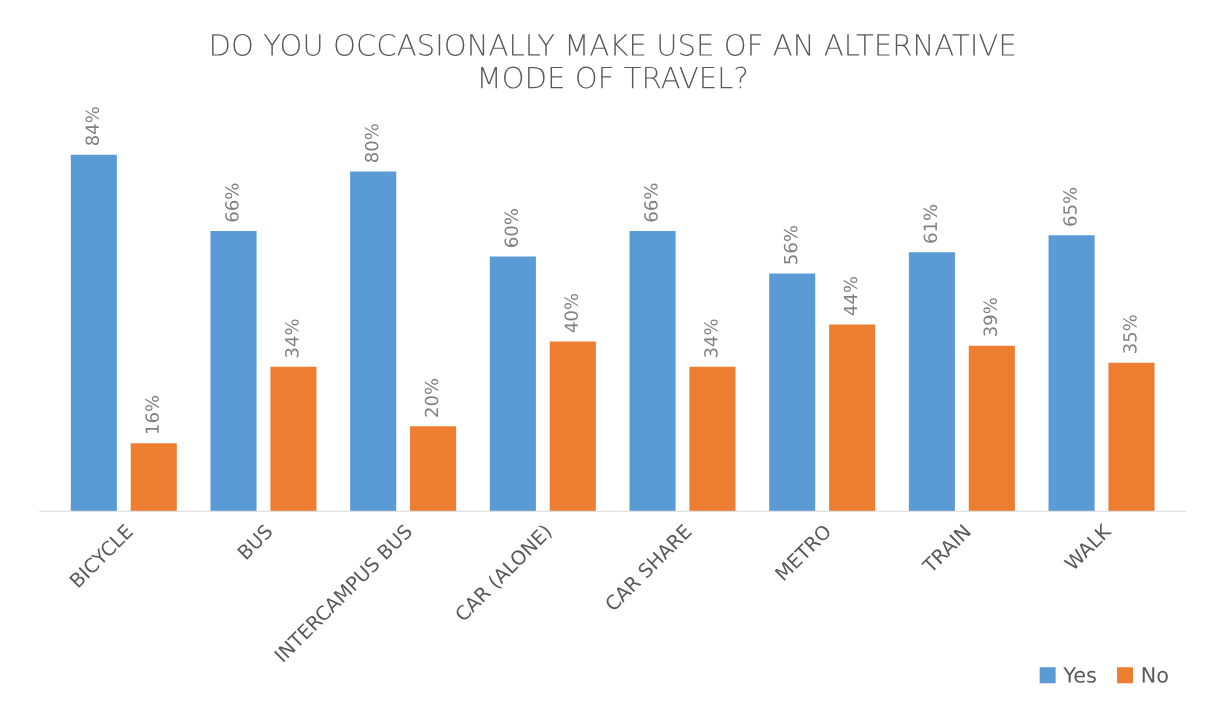 The height and width of the screenshot is (720, 1212). Describe the element at coordinates (371, 143) in the screenshot. I see `data-label: 80%` at that location.